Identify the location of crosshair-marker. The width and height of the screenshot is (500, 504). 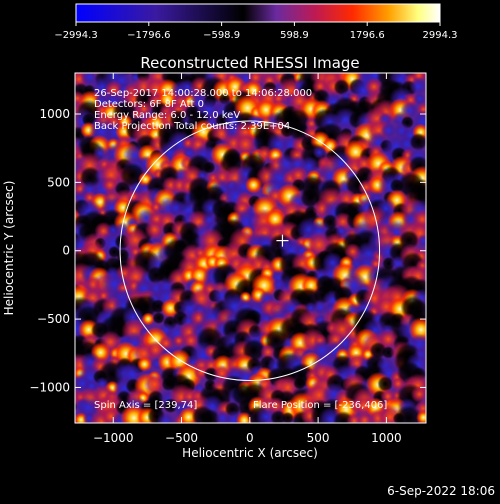
(282, 240).